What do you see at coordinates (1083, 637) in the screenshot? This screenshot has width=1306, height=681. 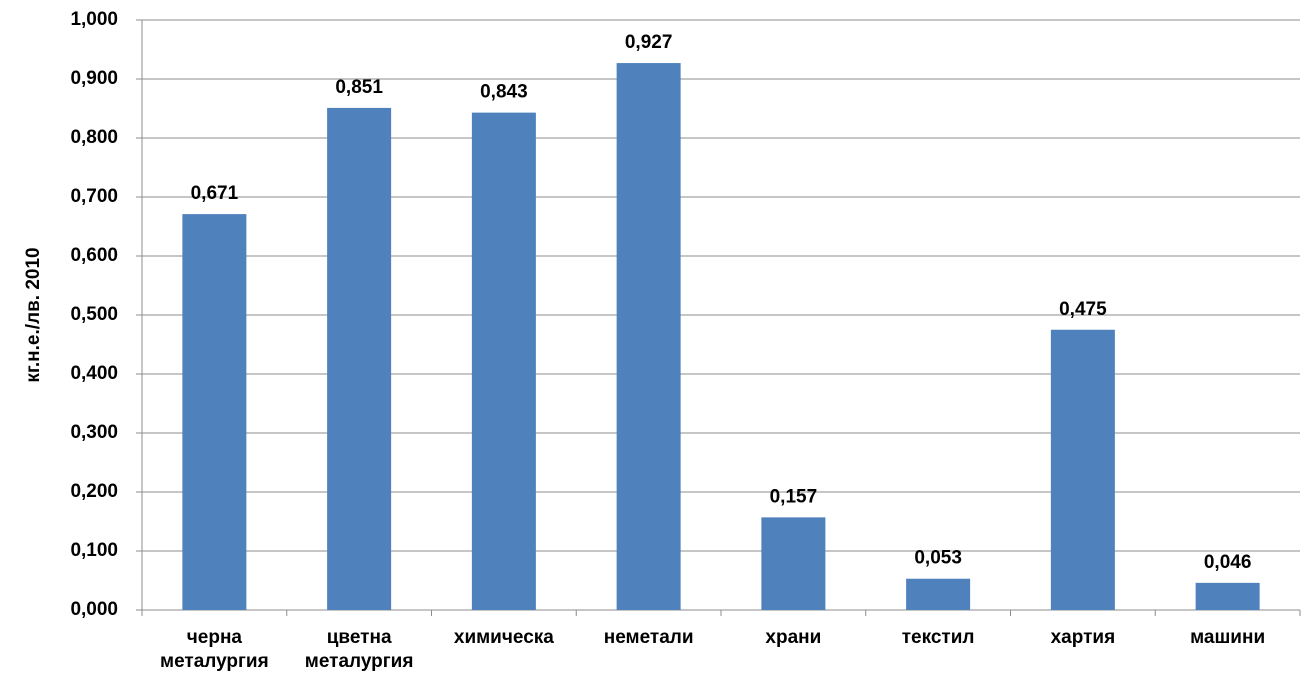 I see `x-tick-label: хартия` at bounding box center [1083, 637].